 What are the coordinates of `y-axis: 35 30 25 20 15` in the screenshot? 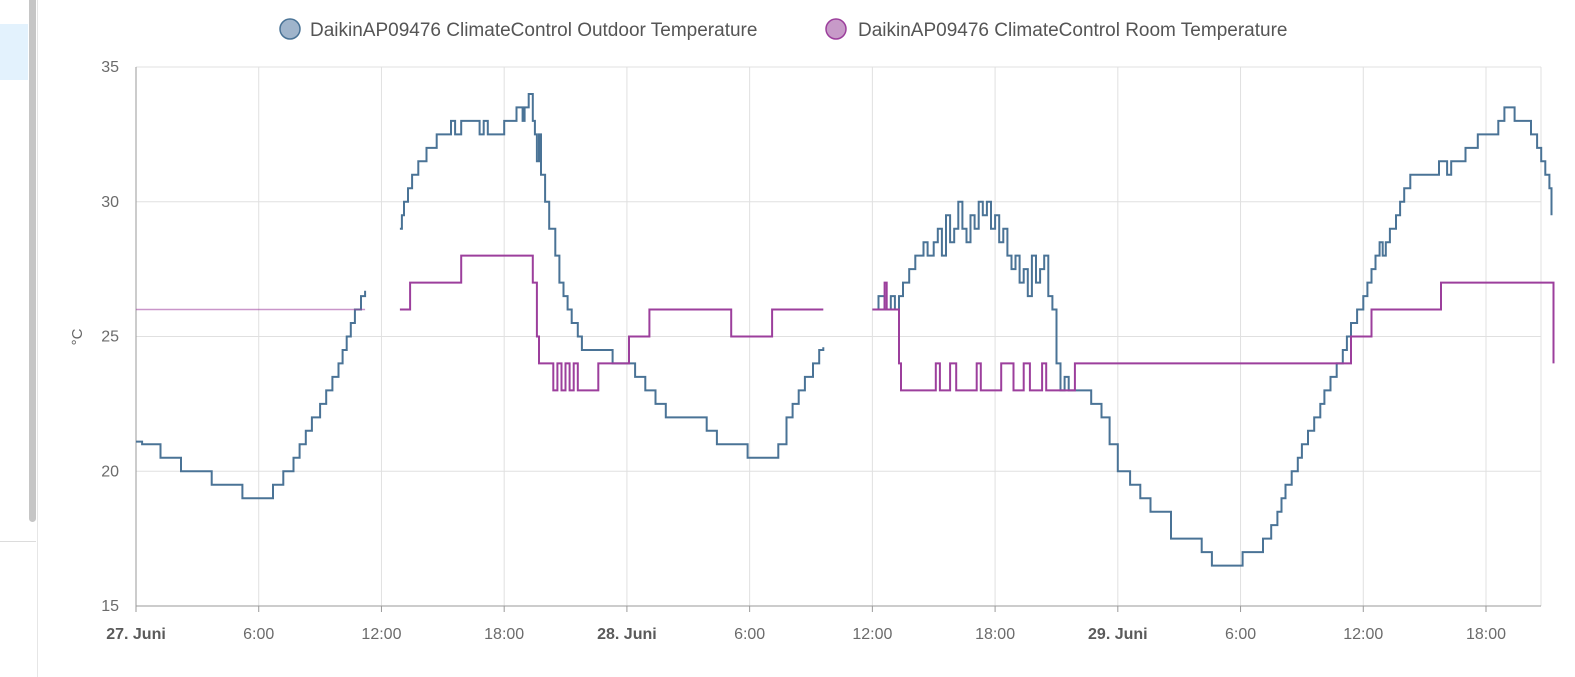 It's located at (119, 337).